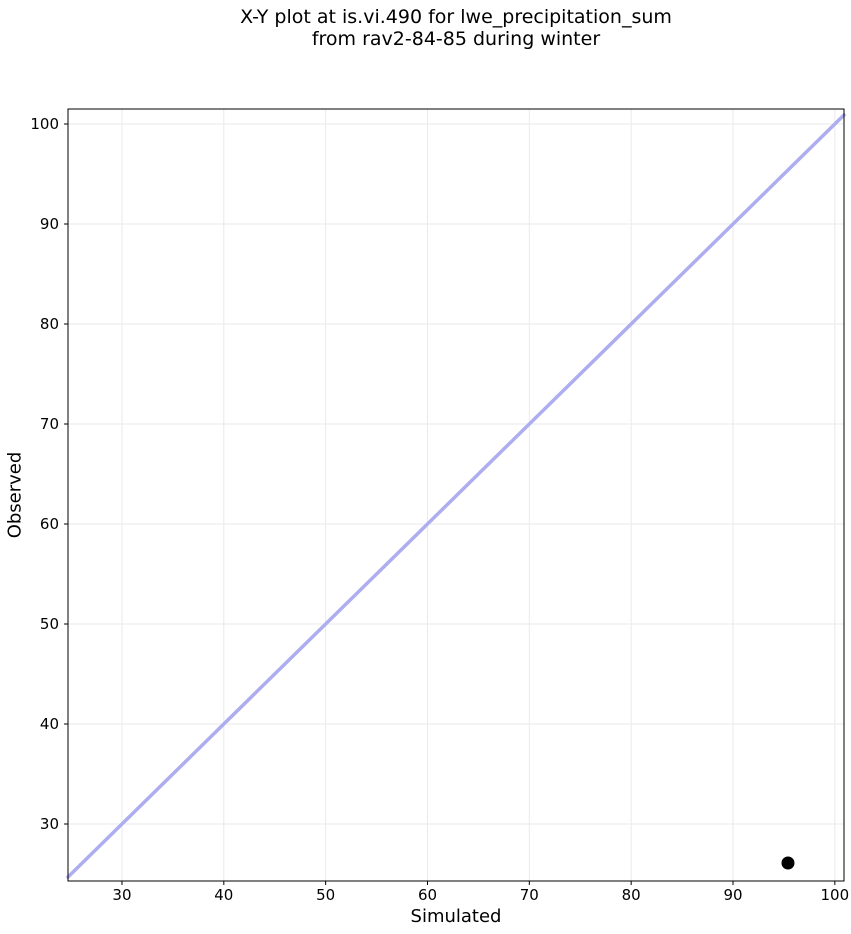 The height and width of the screenshot is (934, 851). Describe the element at coordinates (325, 895) in the screenshot. I see `x-tick-label: 50` at that location.